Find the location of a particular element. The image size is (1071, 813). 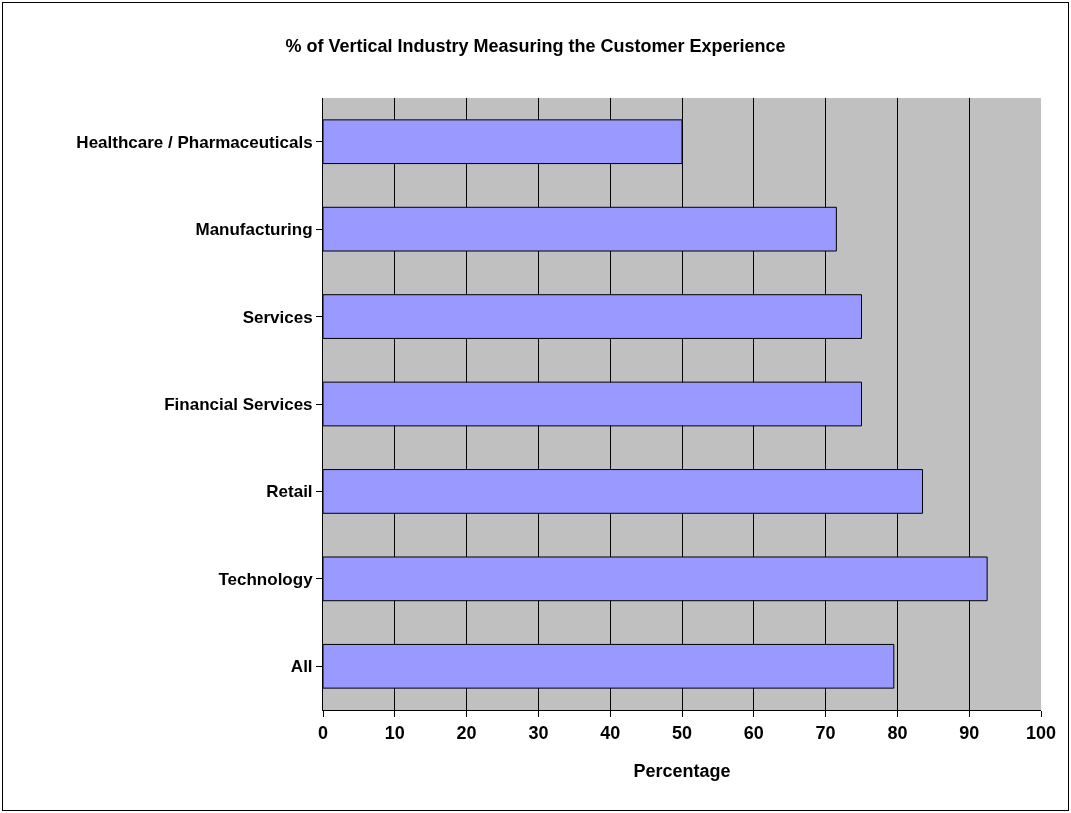

y-tick-label: Manufacturing is located at coordinates (254, 230).